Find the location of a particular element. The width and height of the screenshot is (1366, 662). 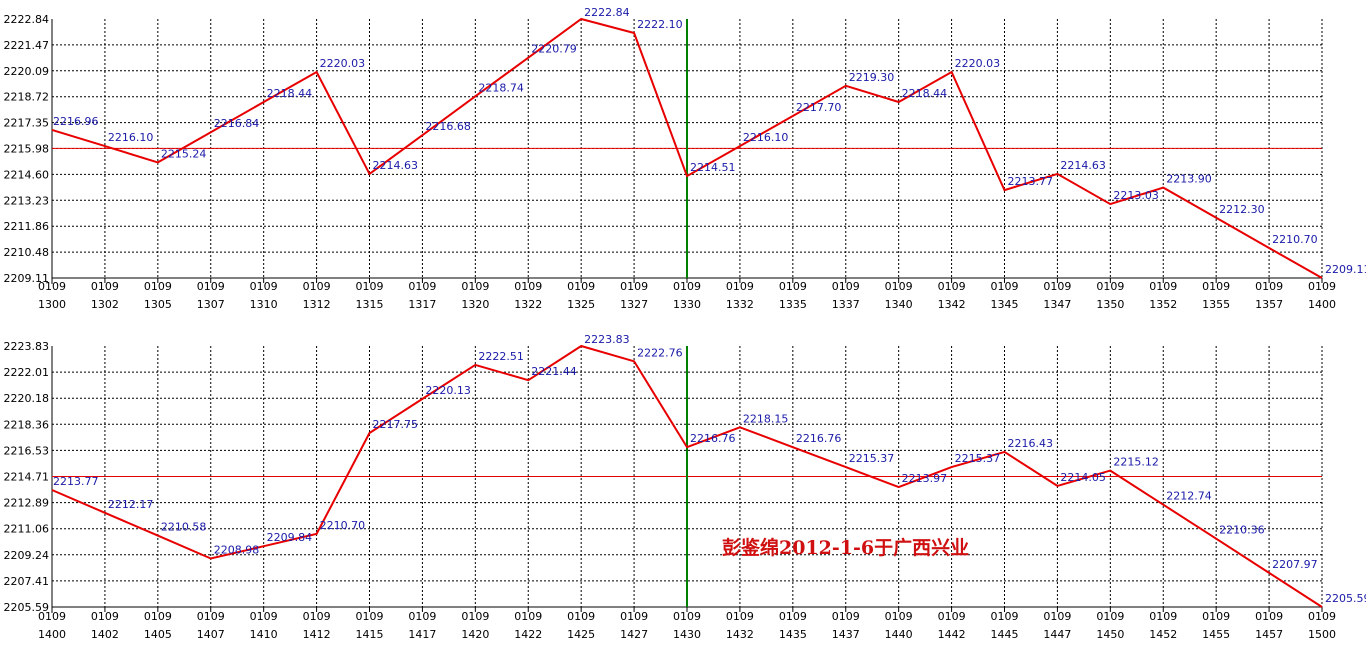

y-tick-label: 2214.60 is located at coordinates (27, 174).